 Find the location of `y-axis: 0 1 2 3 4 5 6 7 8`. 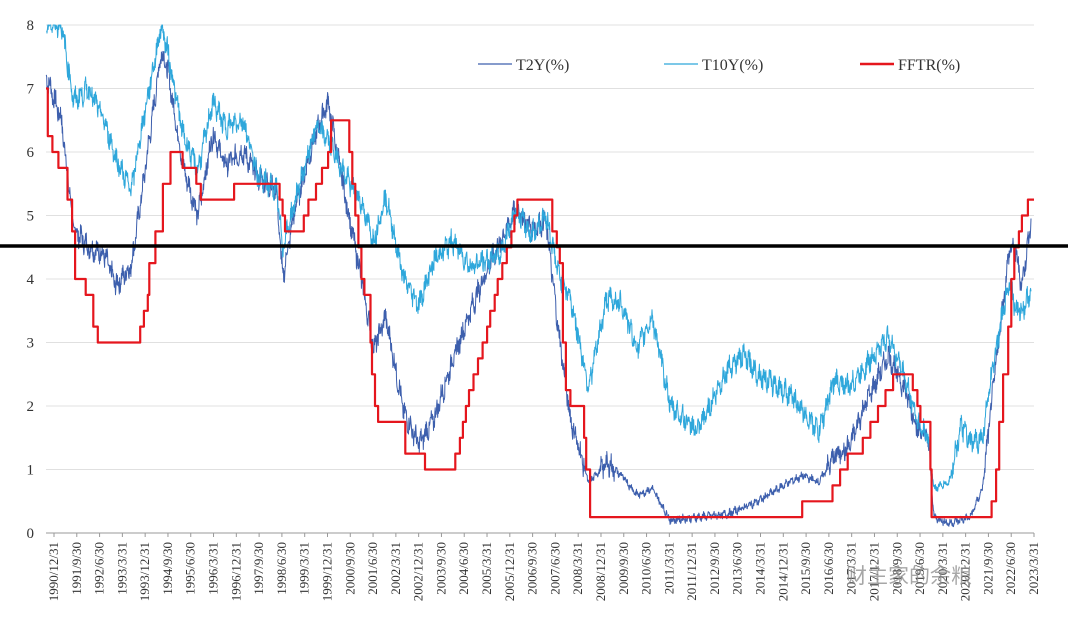

y-axis: 0 1 2 3 4 5 6 7 8 is located at coordinates (31, 280).